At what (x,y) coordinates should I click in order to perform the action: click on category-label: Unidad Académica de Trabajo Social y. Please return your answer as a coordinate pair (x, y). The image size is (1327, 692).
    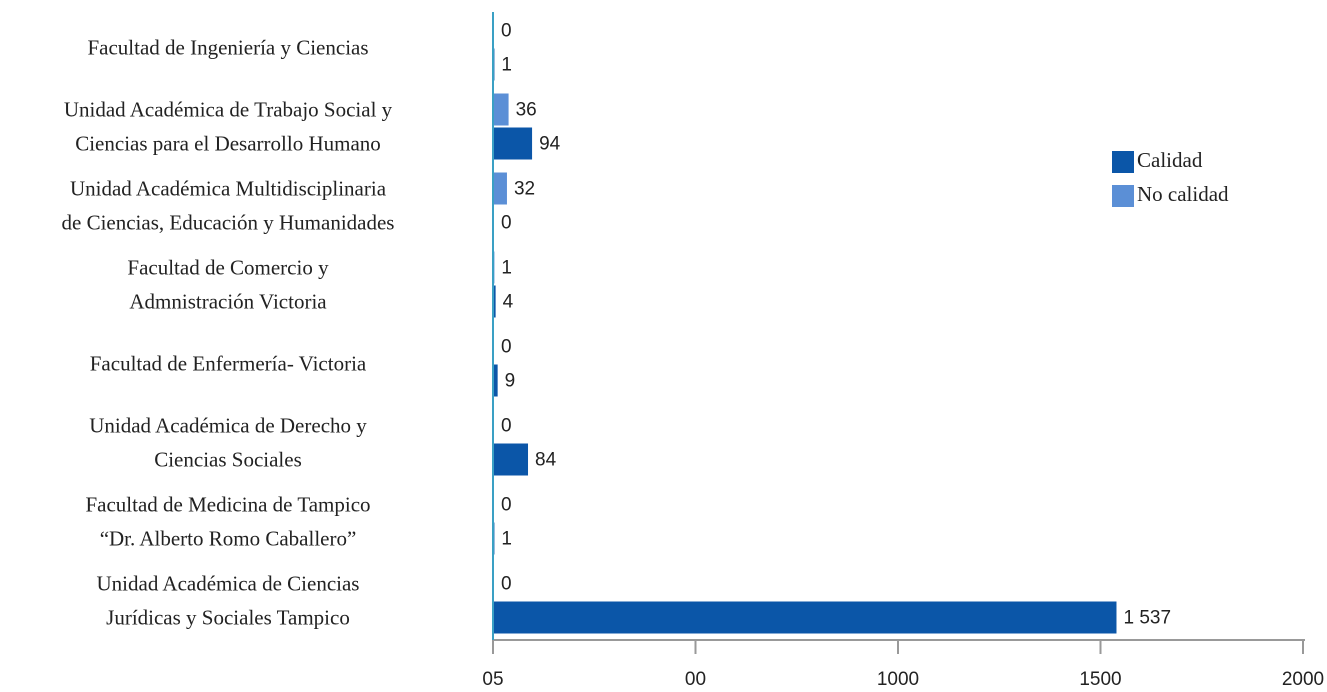
    Looking at the image, I should click on (228, 110).